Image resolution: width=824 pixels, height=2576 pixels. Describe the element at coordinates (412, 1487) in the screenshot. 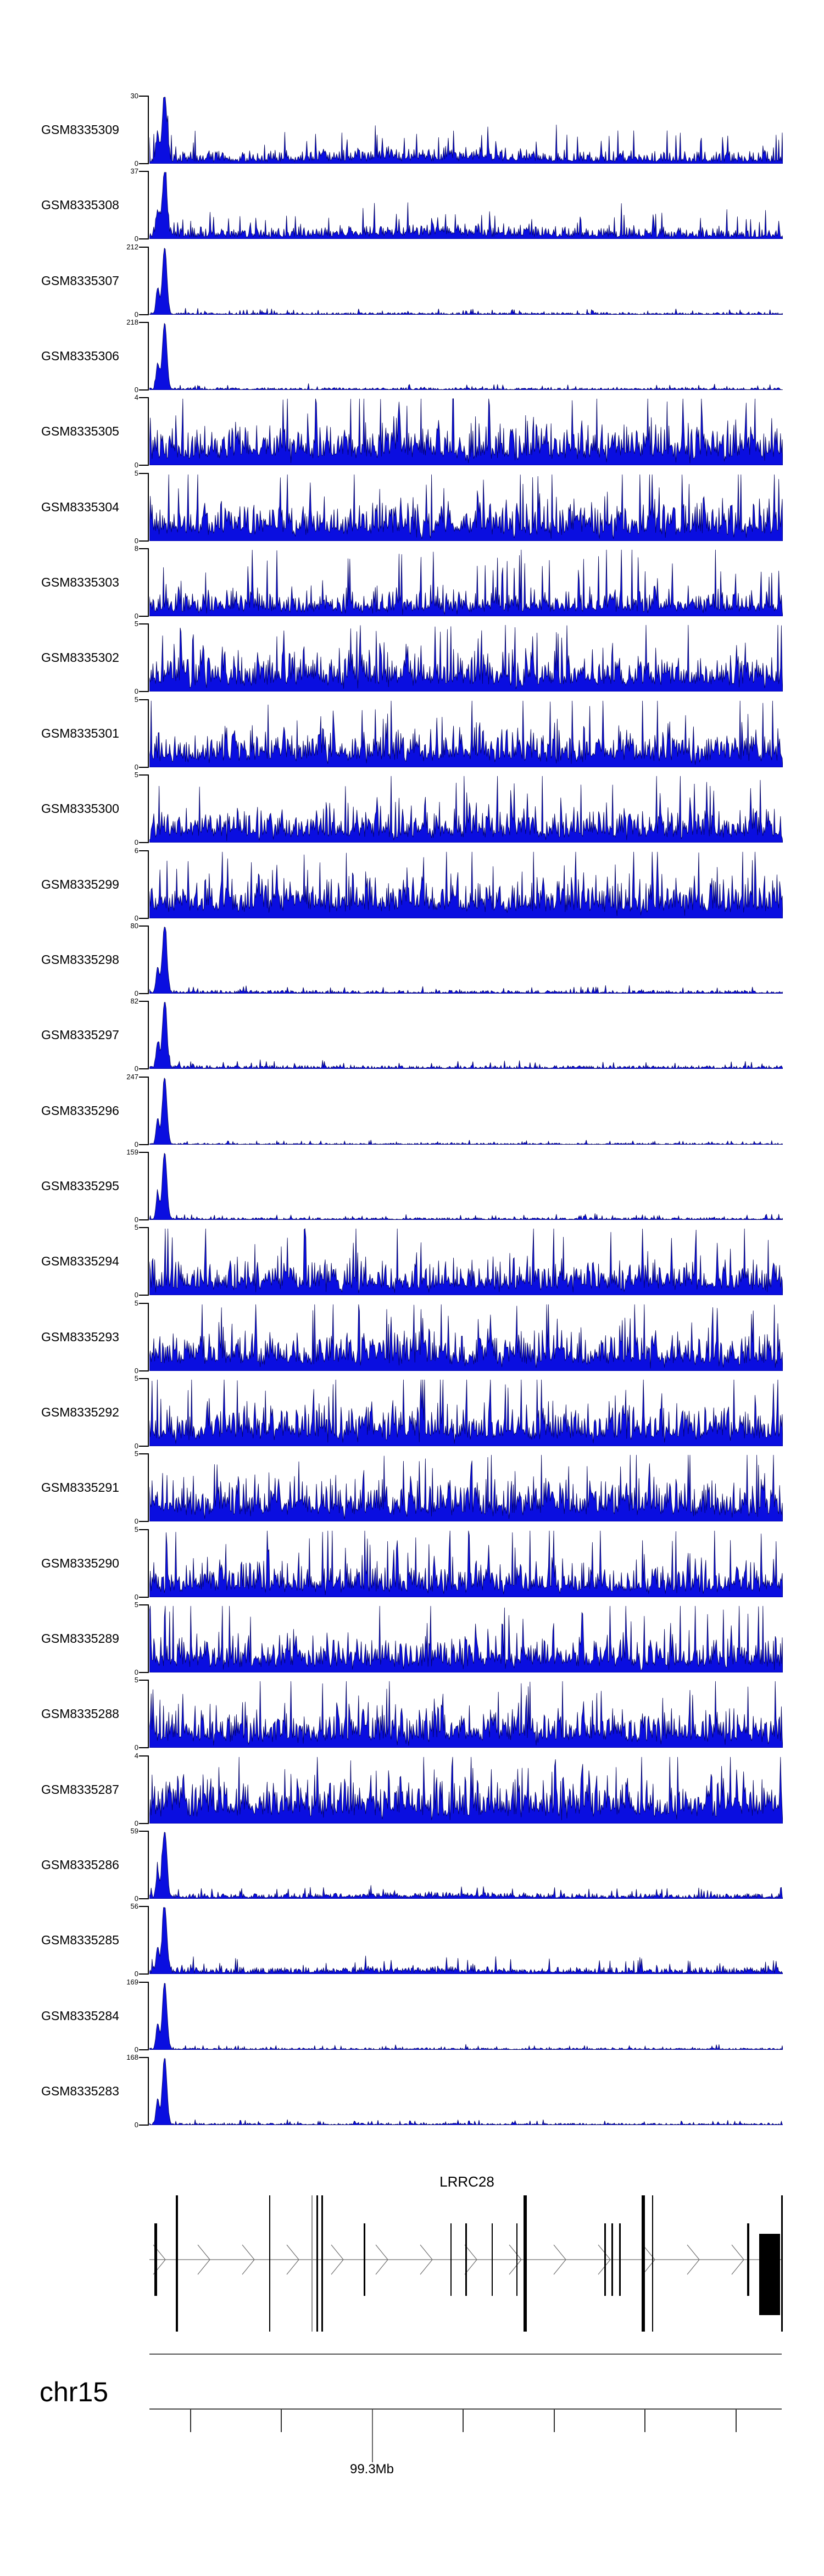

I see `signal-track: 5 0 GSM8335291` at that location.